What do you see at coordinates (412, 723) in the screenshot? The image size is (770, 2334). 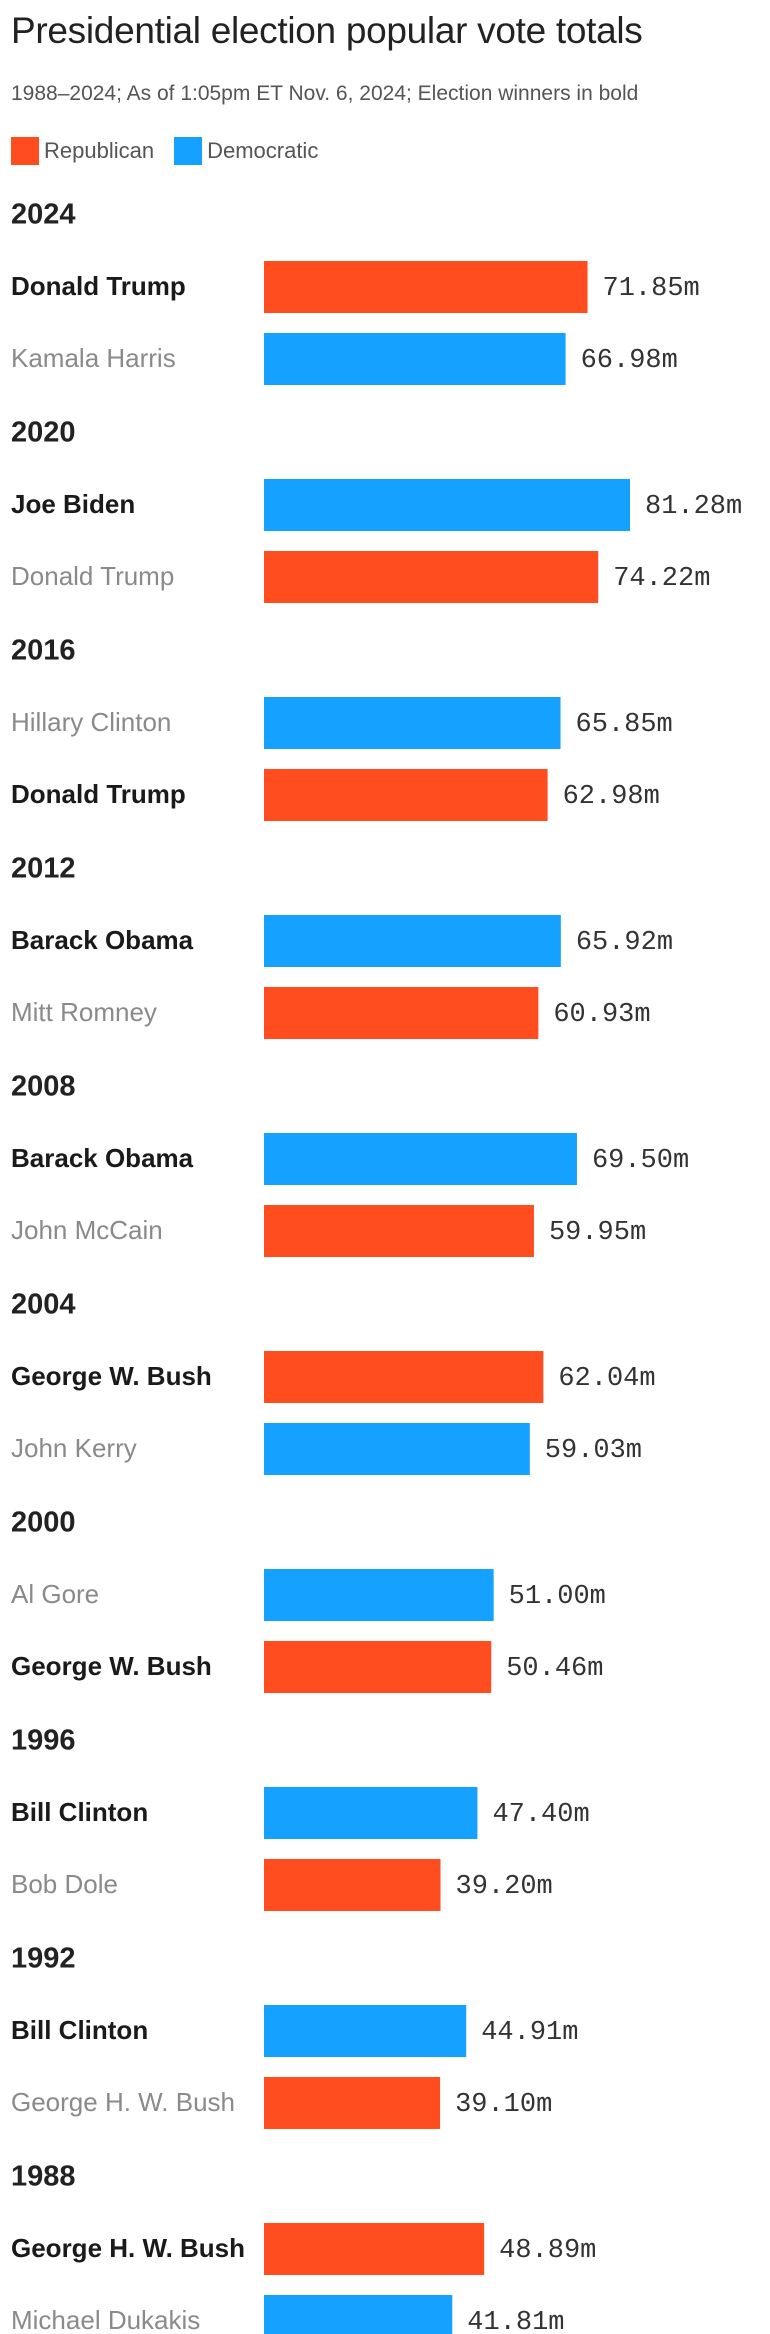 I see `bar-2016-hillary-clinton` at bounding box center [412, 723].